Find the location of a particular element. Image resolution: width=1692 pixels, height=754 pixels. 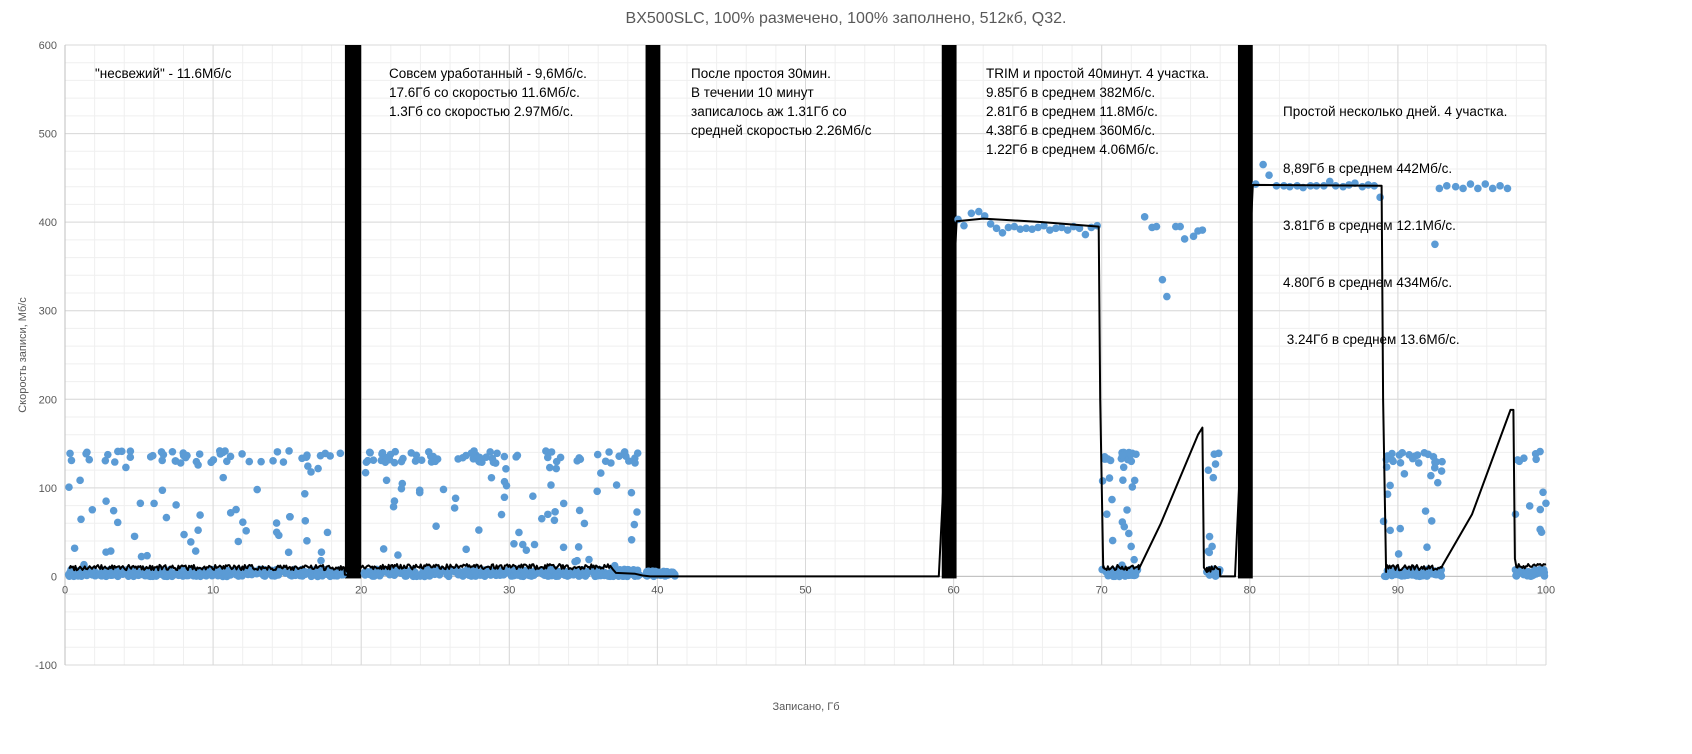

x-tick-label: 30 is located at coordinates (509, 590).